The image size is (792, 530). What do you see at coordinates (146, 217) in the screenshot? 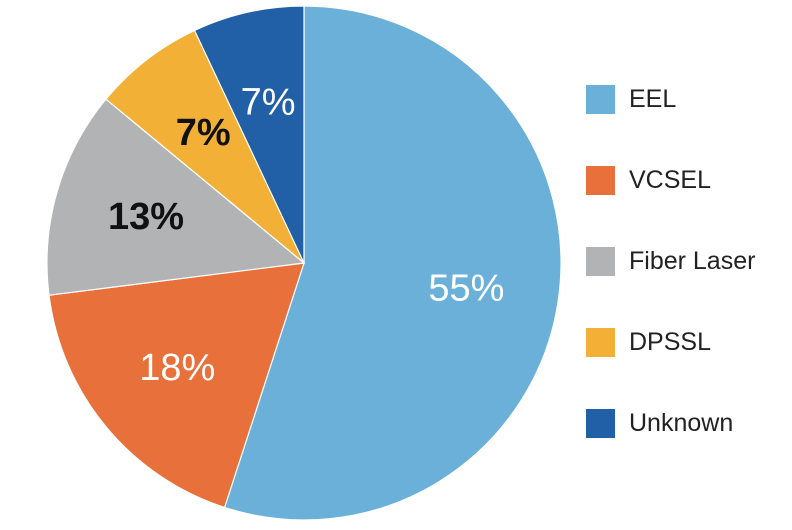
I see `pie-slice-label-fiber-laser: 13%` at bounding box center [146, 217].